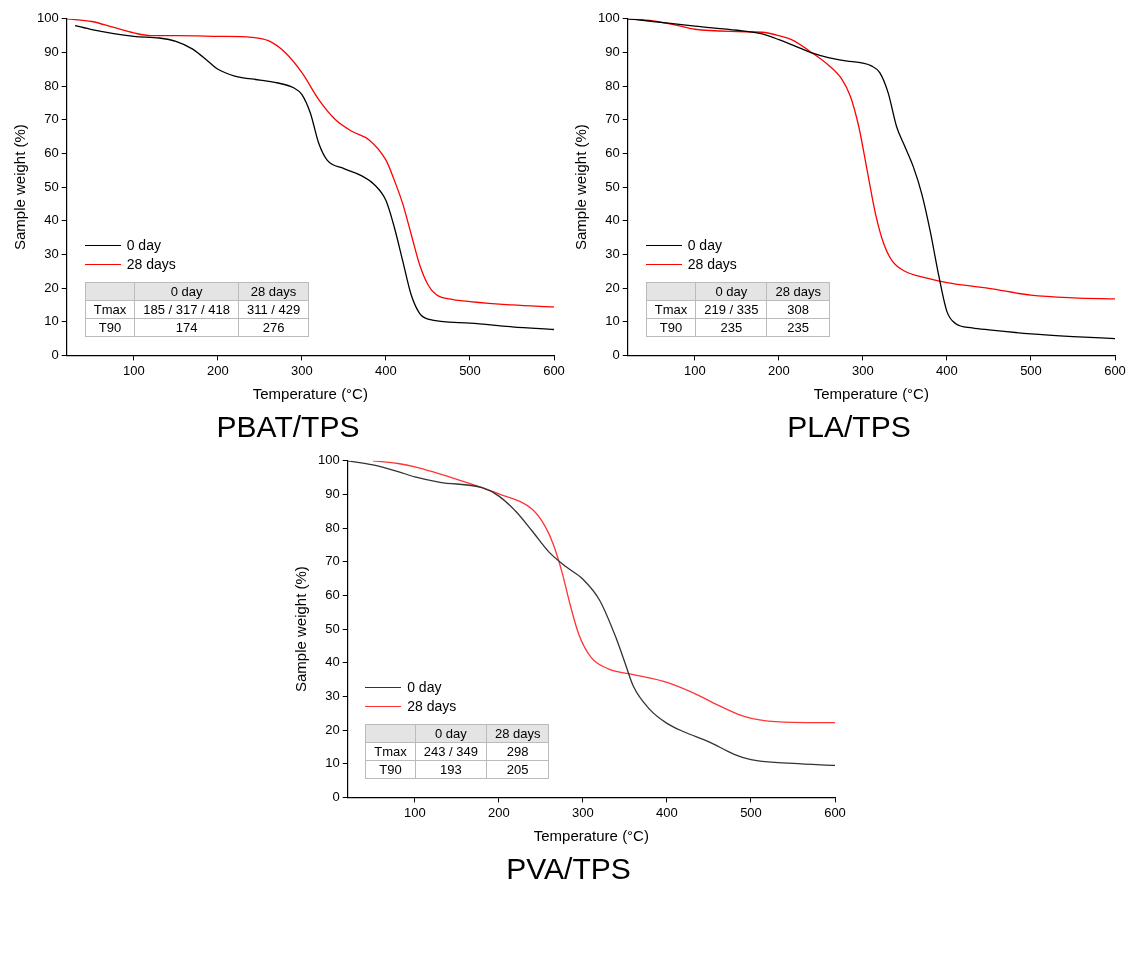  What do you see at coordinates (186, 309) in the screenshot?
I see `annotation: 185 / 317 / 418` at bounding box center [186, 309].